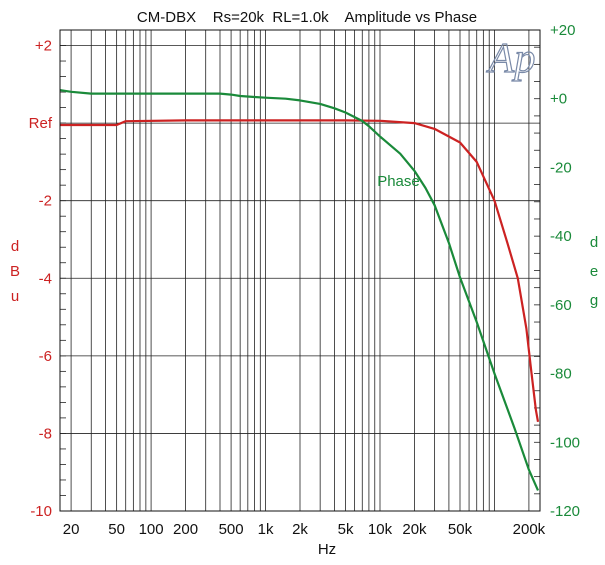  I want to click on x-tick-label: 200k, so click(529, 529).